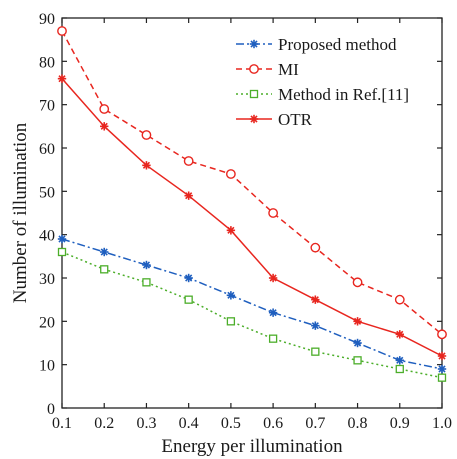 This screenshot has height=459, width=457. Describe the element at coordinates (295, 119) in the screenshot. I see `legend-label: OTR` at that location.